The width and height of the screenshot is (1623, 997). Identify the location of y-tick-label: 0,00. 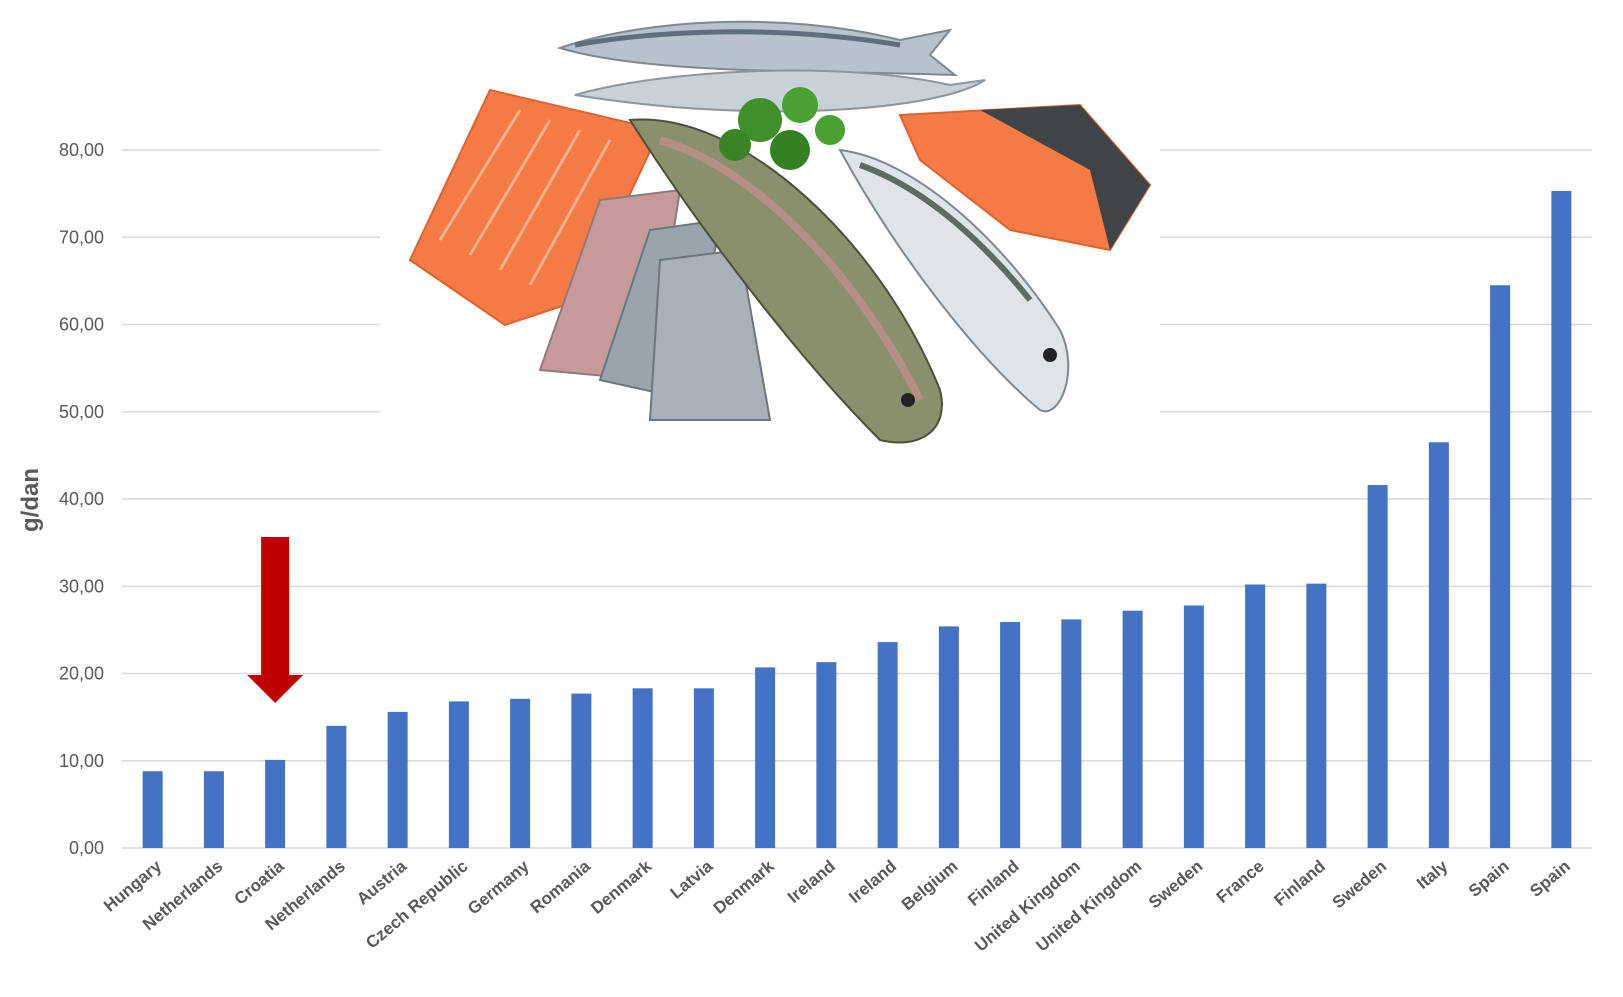
(86, 848).